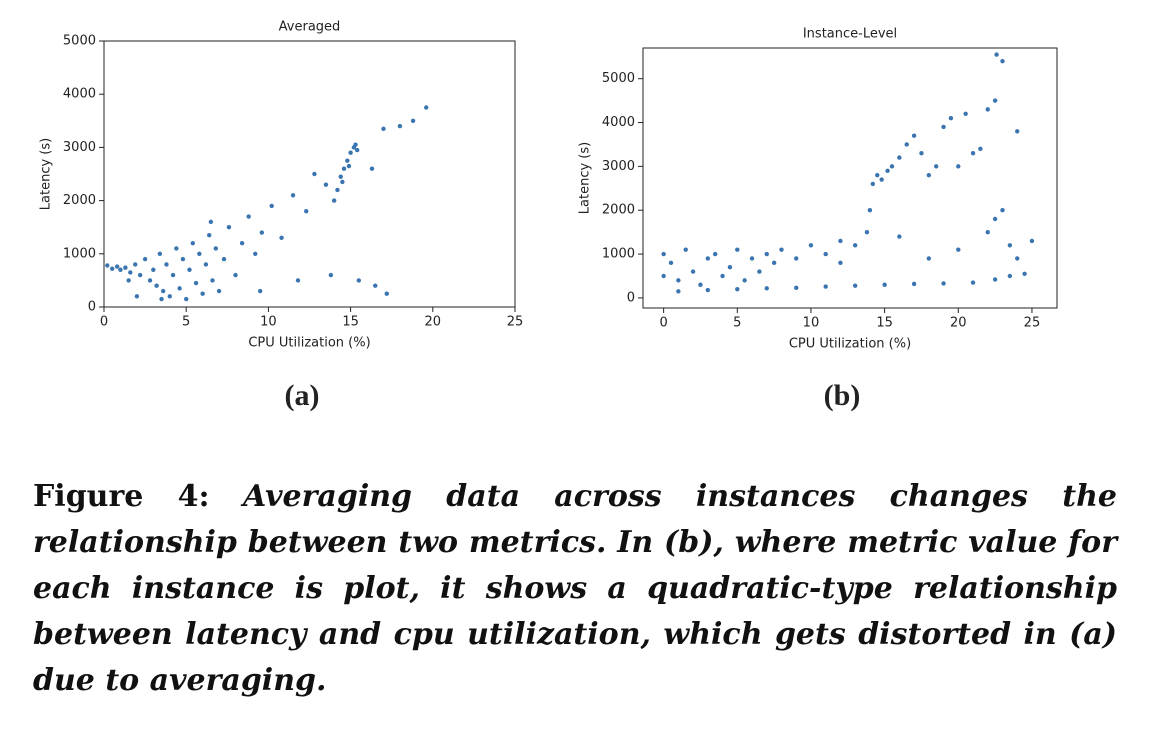  Describe the element at coordinates (850, 178) in the screenshot. I see `axes-frame` at that location.